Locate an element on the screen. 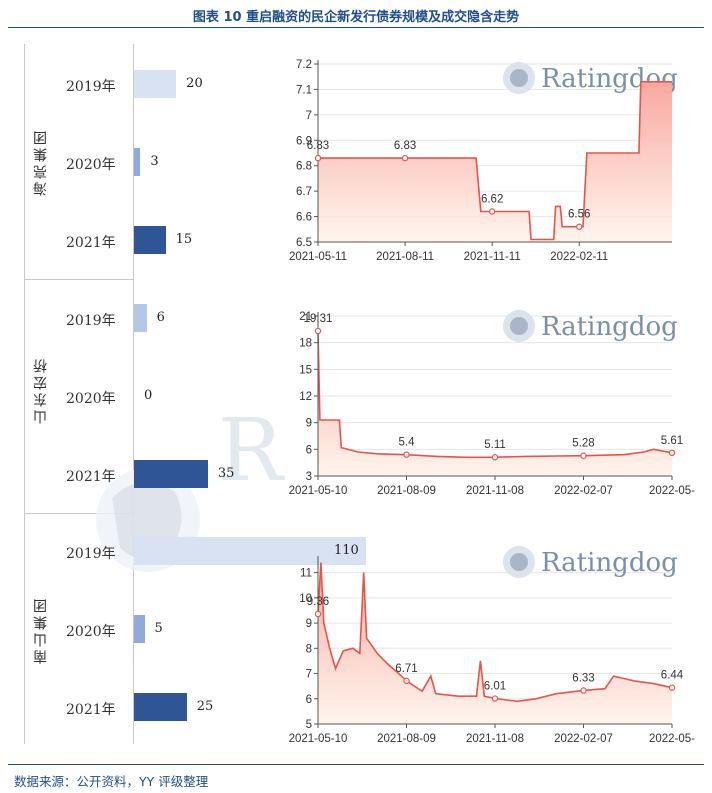 This screenshot has width=712, height=793. data-label: 9.36 is located at coordinates (318, 602).